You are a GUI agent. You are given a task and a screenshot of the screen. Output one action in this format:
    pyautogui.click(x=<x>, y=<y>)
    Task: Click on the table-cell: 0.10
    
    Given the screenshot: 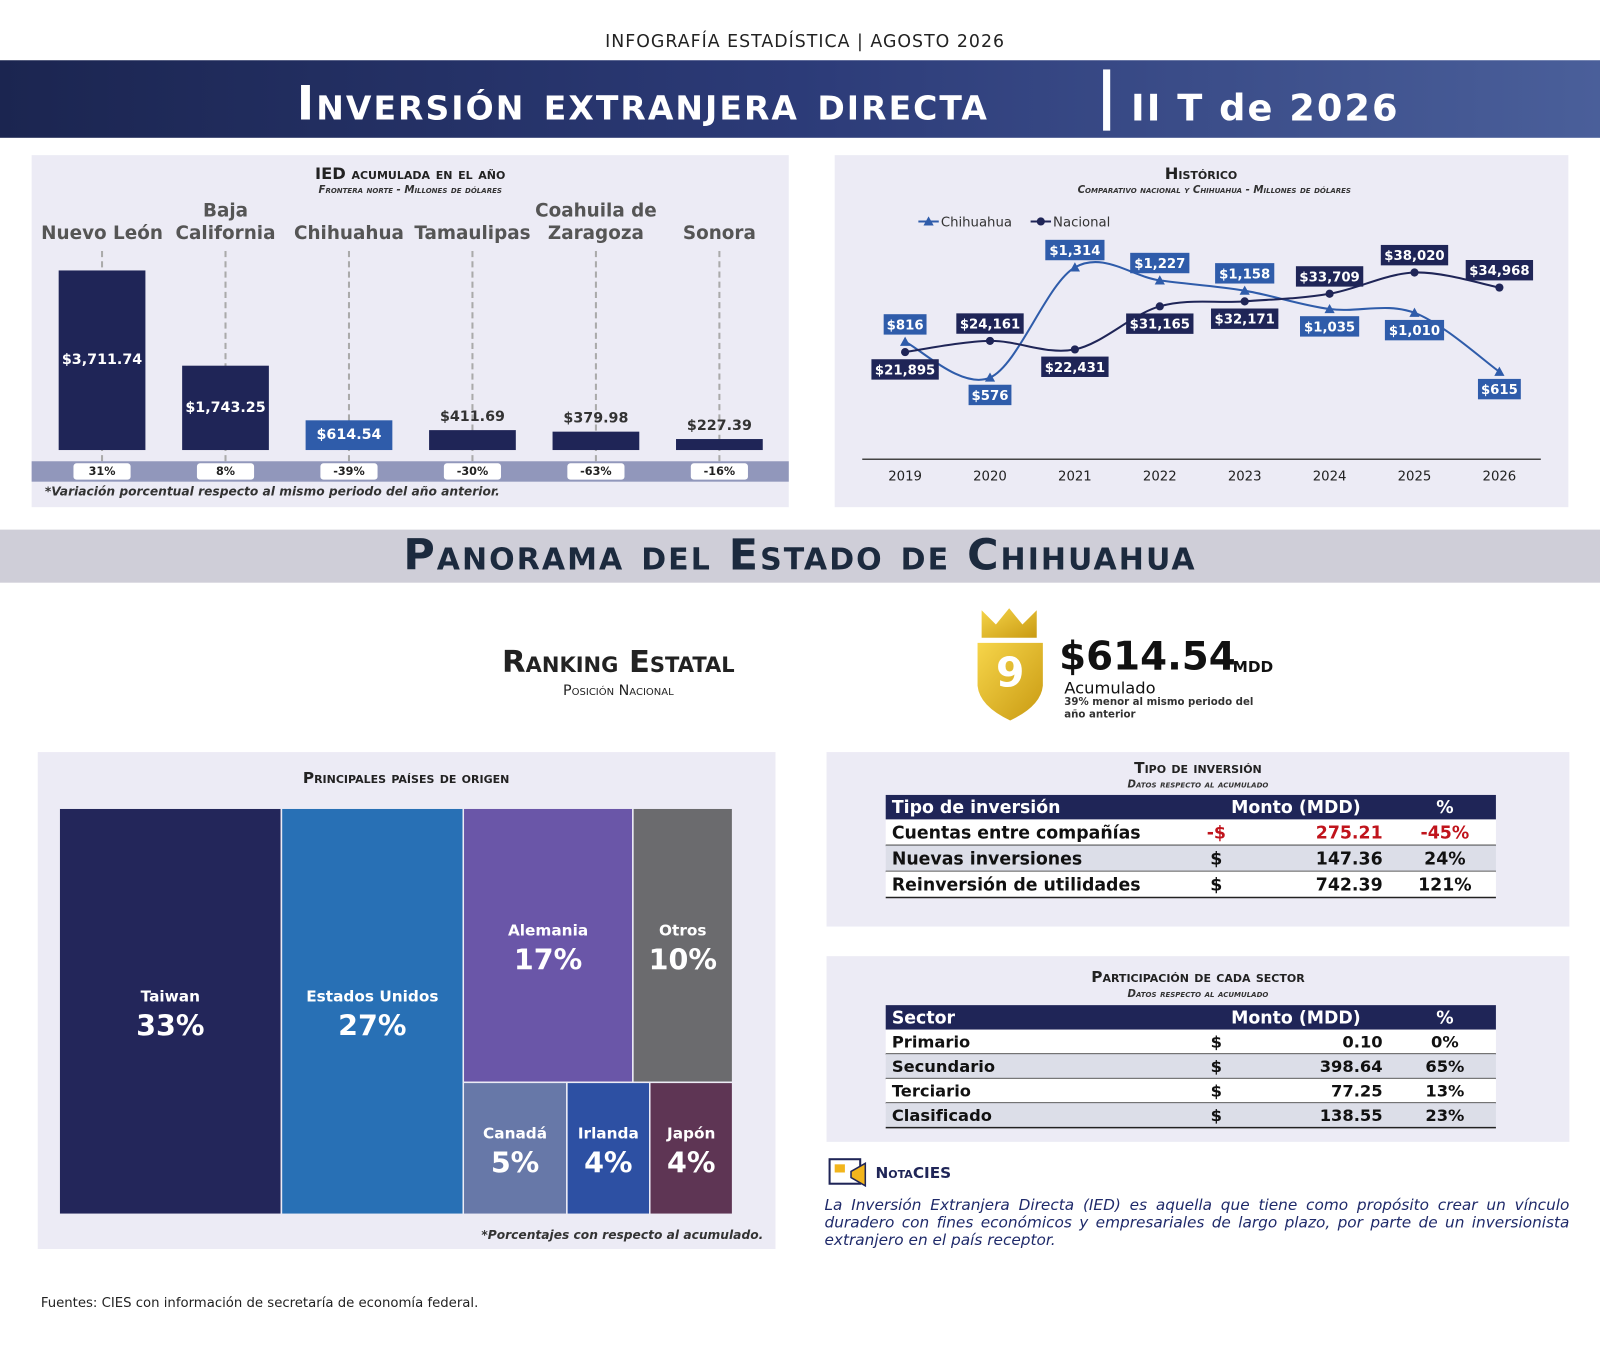 What is the action you would take?
    pyautogui.click(x=1362, y=1041)
    